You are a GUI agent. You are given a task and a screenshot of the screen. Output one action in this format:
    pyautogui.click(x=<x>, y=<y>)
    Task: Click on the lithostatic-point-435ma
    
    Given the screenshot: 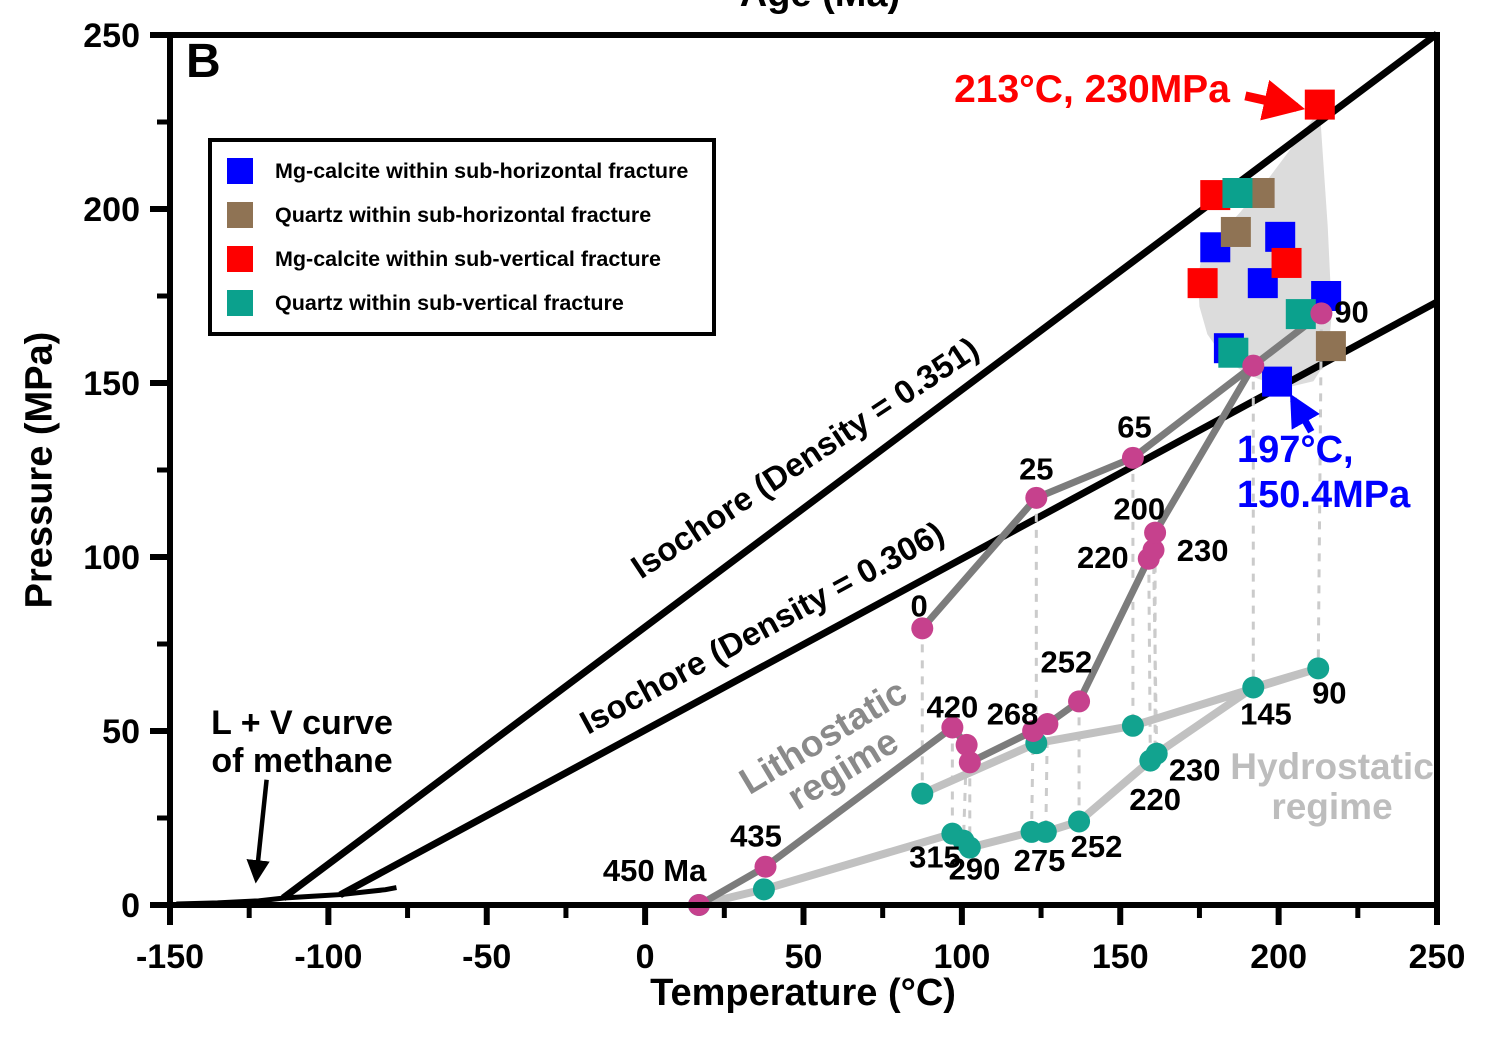 What is the action you would take?
    pyautogui.click(x=765, y=866)
    